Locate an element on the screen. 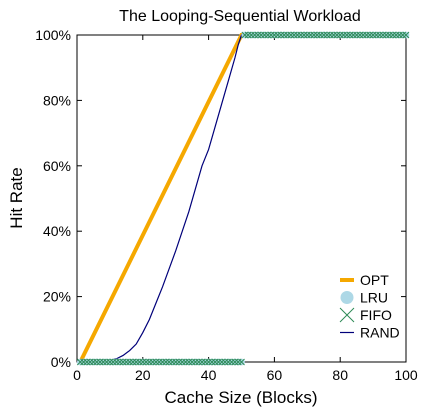 This screenshot has height=418, width=425. y-tick-label: 0% is located at coordinates (61, 362).